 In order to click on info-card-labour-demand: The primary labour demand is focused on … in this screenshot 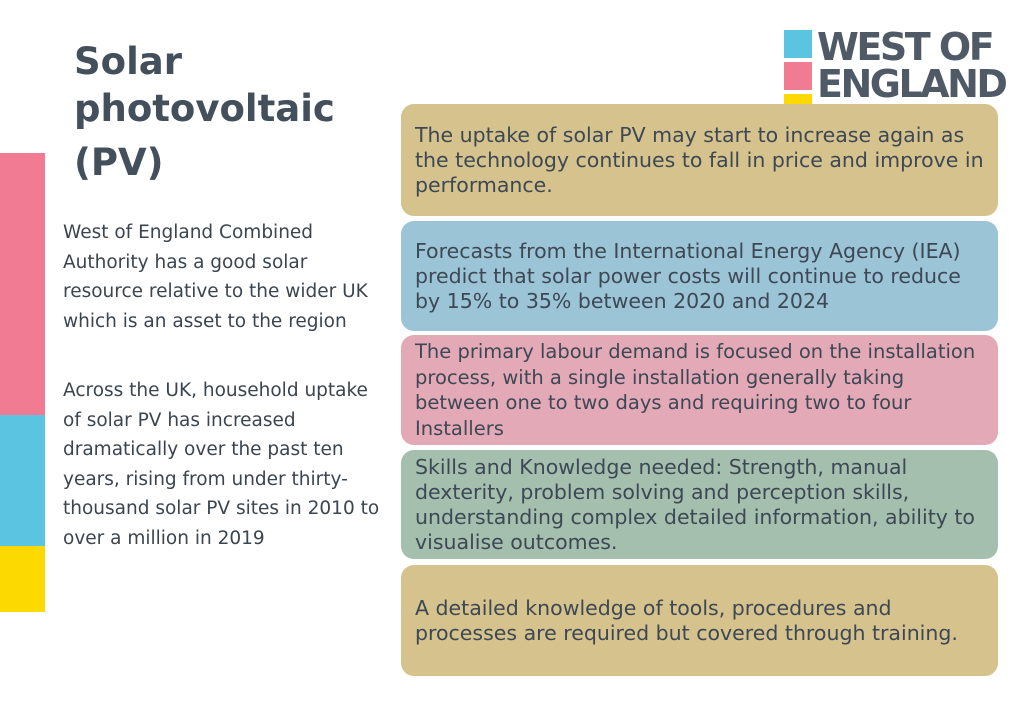, I will do `click(699, 390)`.